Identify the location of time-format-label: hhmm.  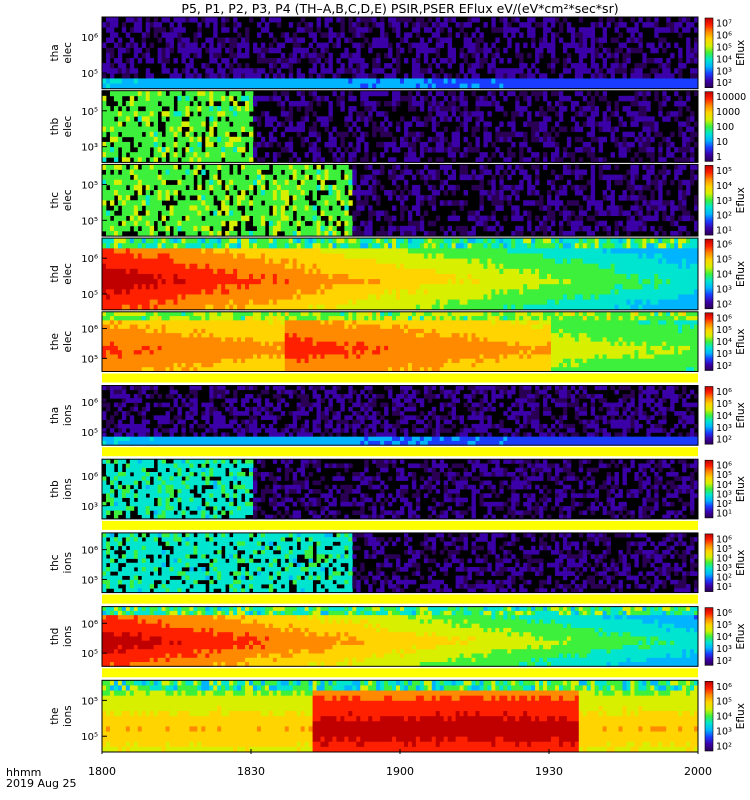
(24, 772).